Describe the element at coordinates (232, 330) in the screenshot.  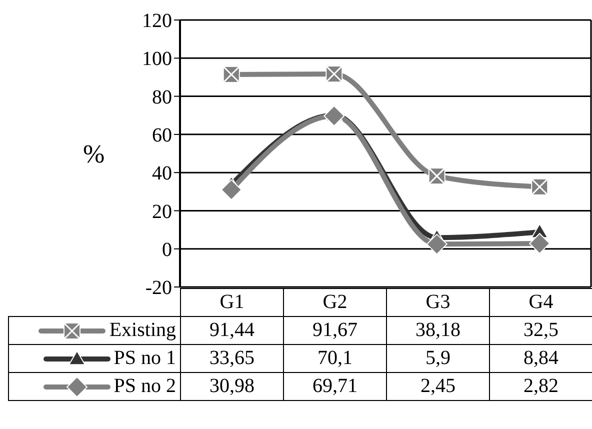
I see `data-label: 91,44` at that location.